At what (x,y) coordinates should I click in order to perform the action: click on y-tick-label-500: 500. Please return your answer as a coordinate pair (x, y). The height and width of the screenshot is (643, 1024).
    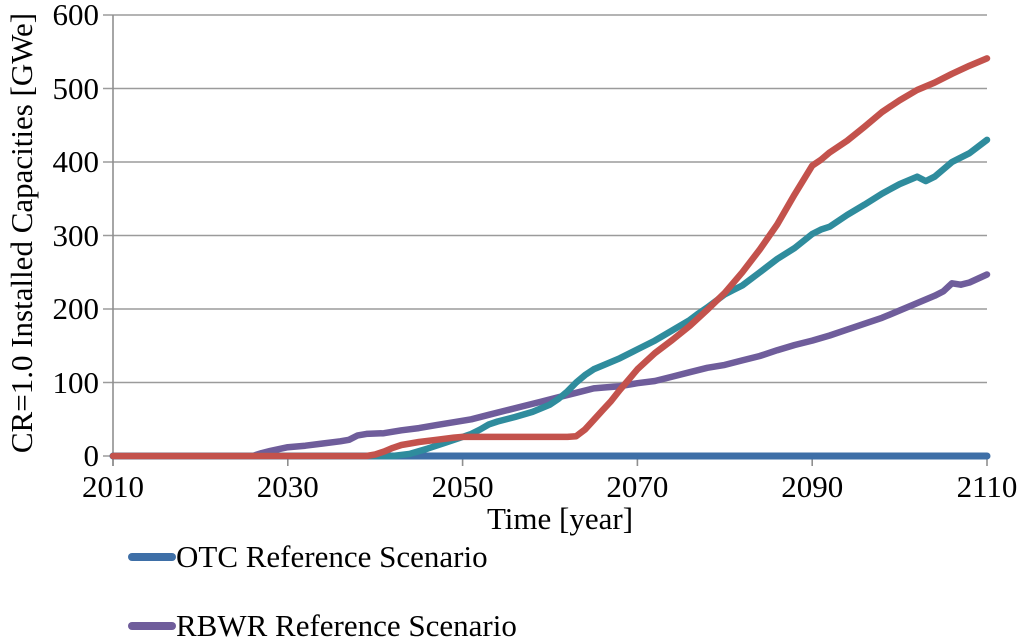
    Looking at the image, I should click on (76, 88).